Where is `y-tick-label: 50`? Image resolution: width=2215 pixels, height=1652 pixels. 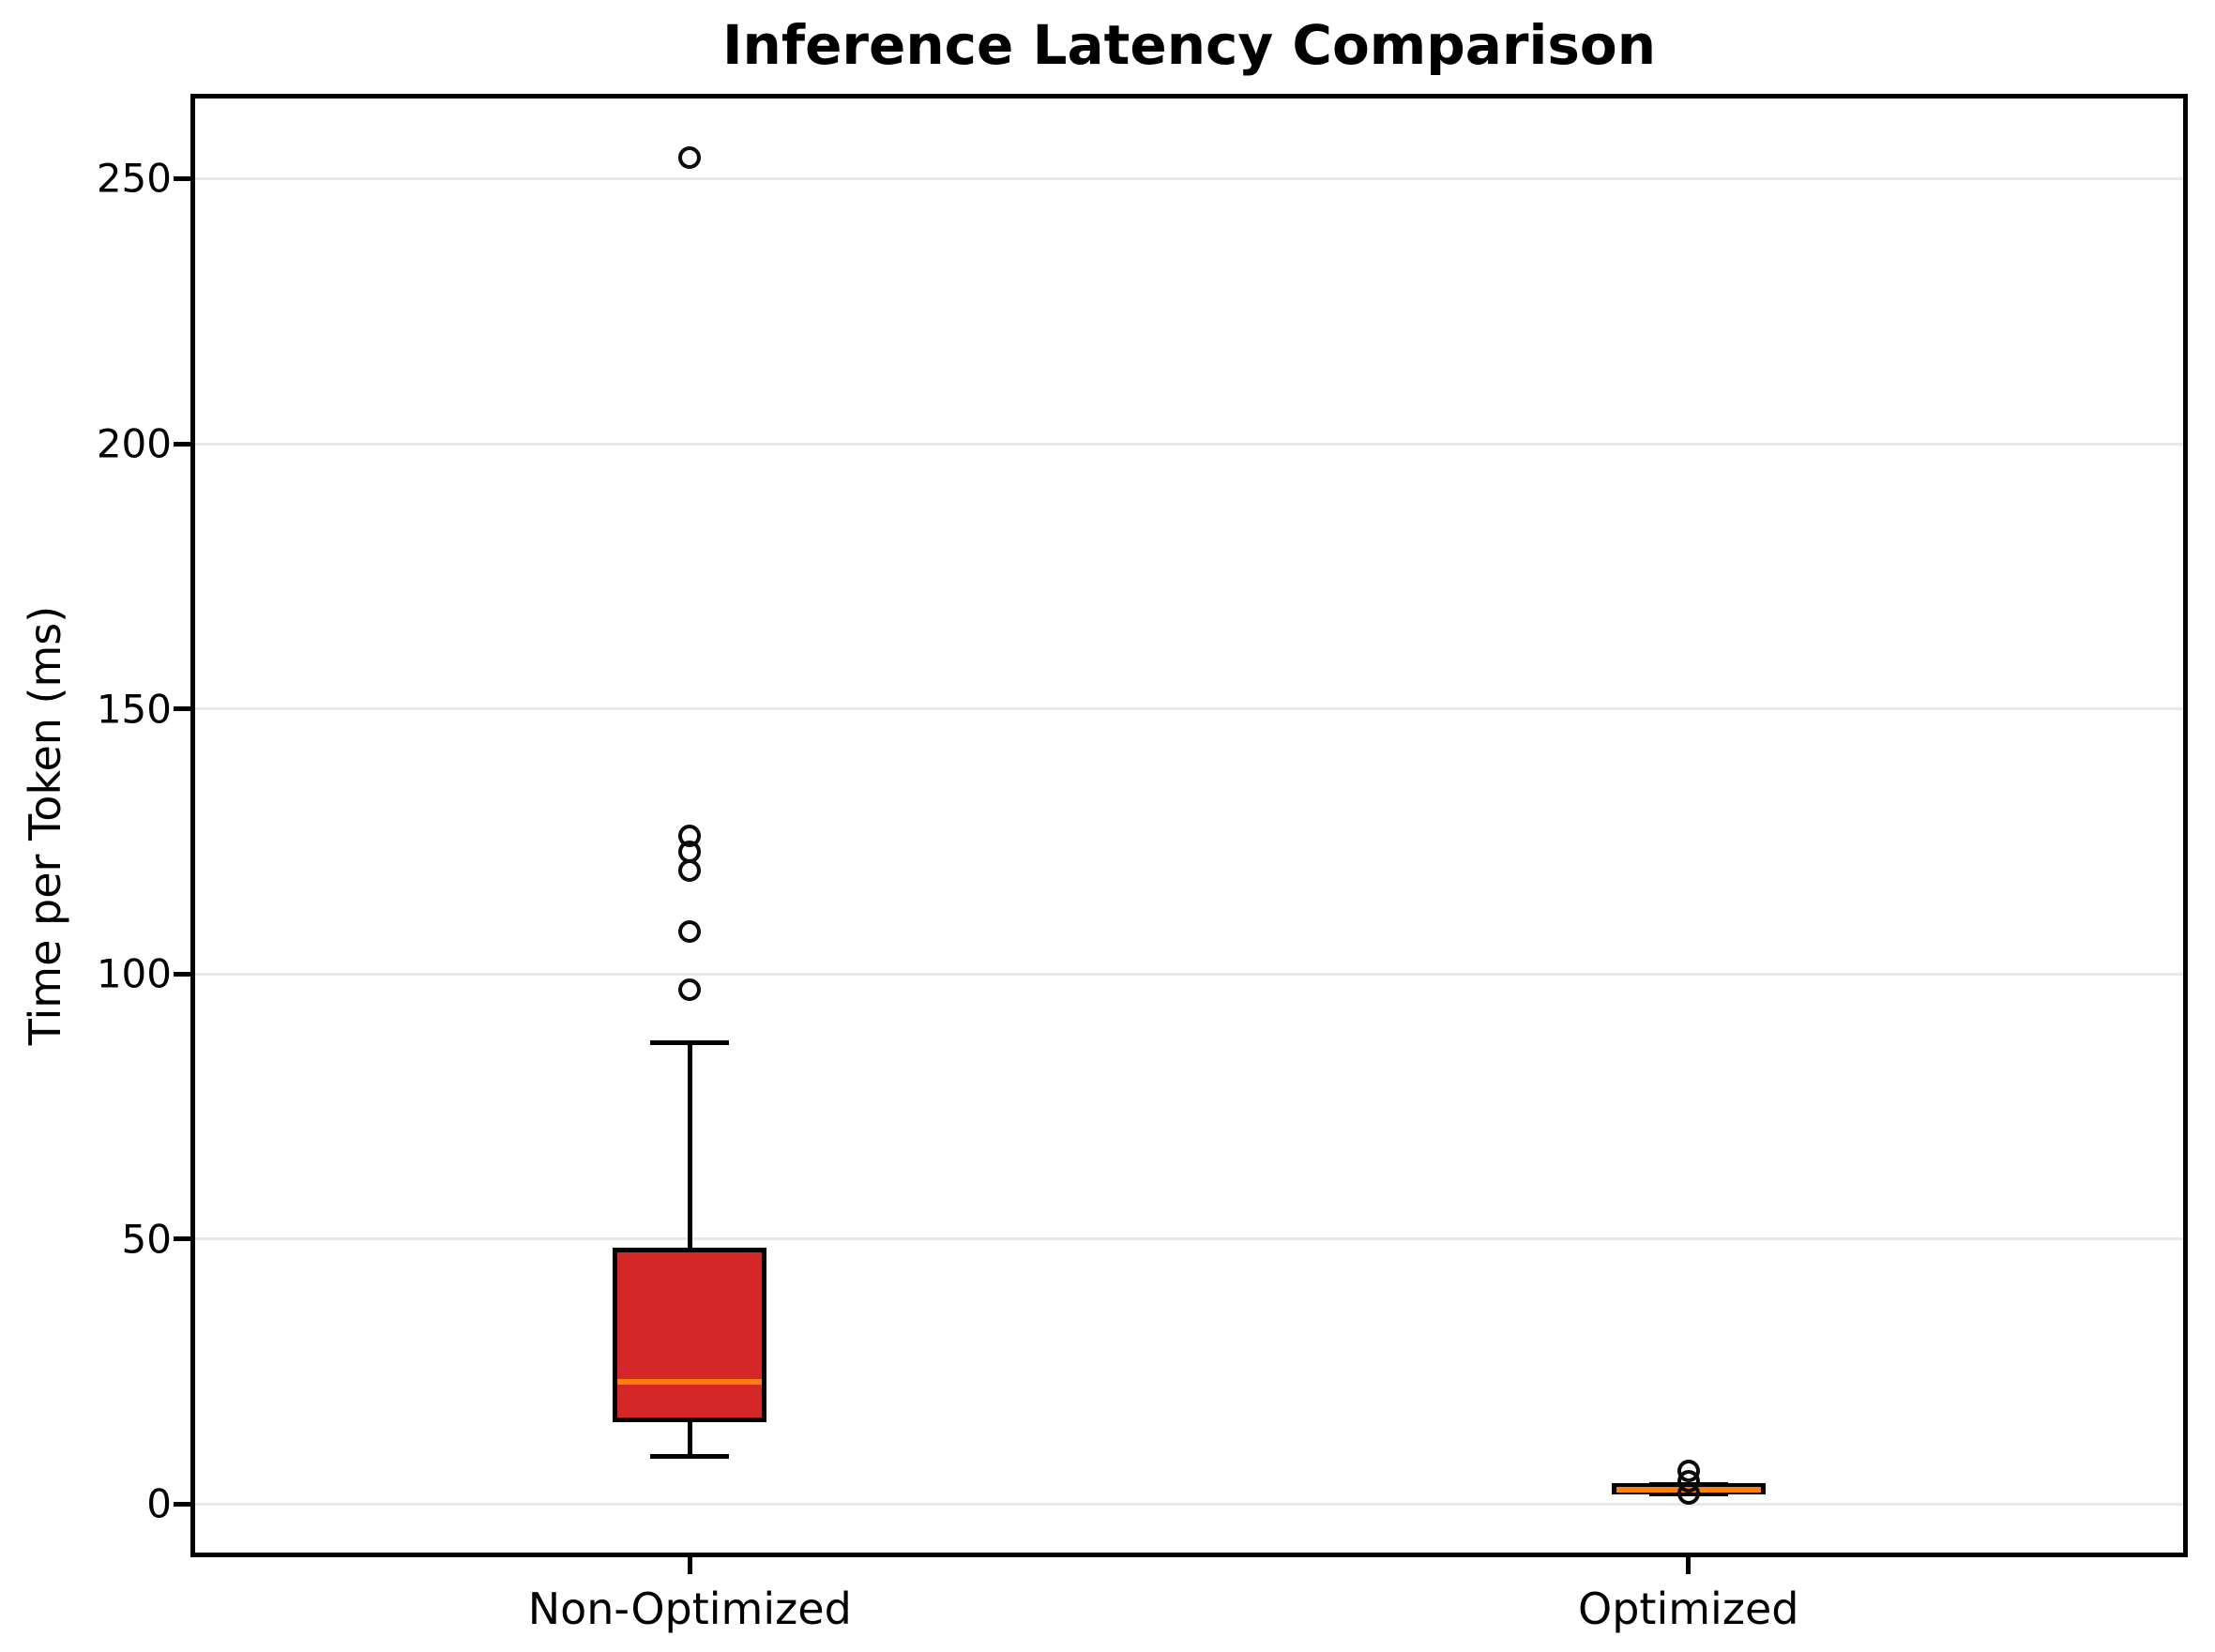 y-tick-label: 50 is located at coordinates (146, 1239).